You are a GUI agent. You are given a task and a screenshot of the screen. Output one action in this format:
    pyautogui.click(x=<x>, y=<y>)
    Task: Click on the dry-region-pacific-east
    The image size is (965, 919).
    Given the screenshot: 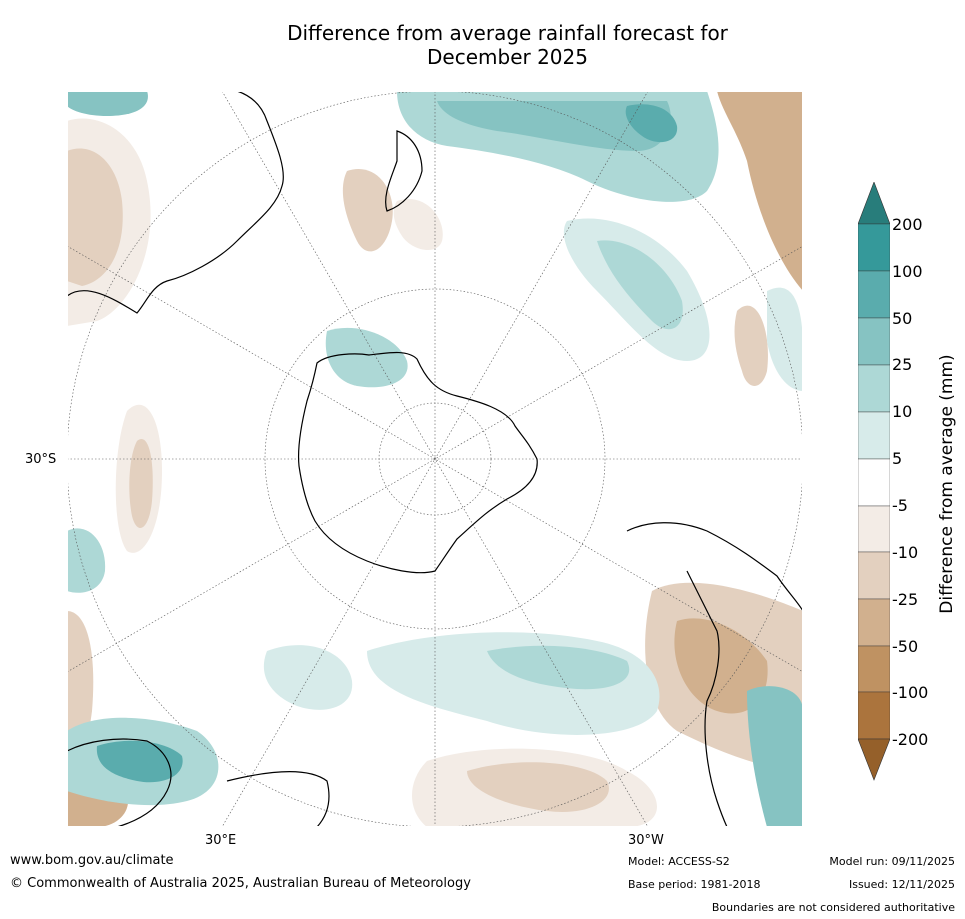 What is the action you would take?
    pyautogui.click(x=760, y=191)
    